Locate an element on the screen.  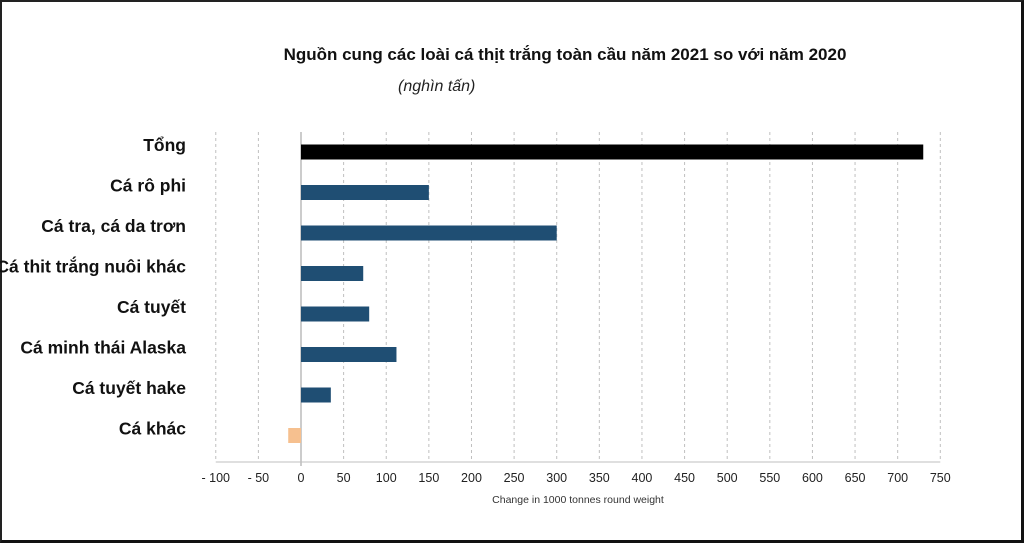
x-tick-label: 50 is located at coordinates (344, 478).